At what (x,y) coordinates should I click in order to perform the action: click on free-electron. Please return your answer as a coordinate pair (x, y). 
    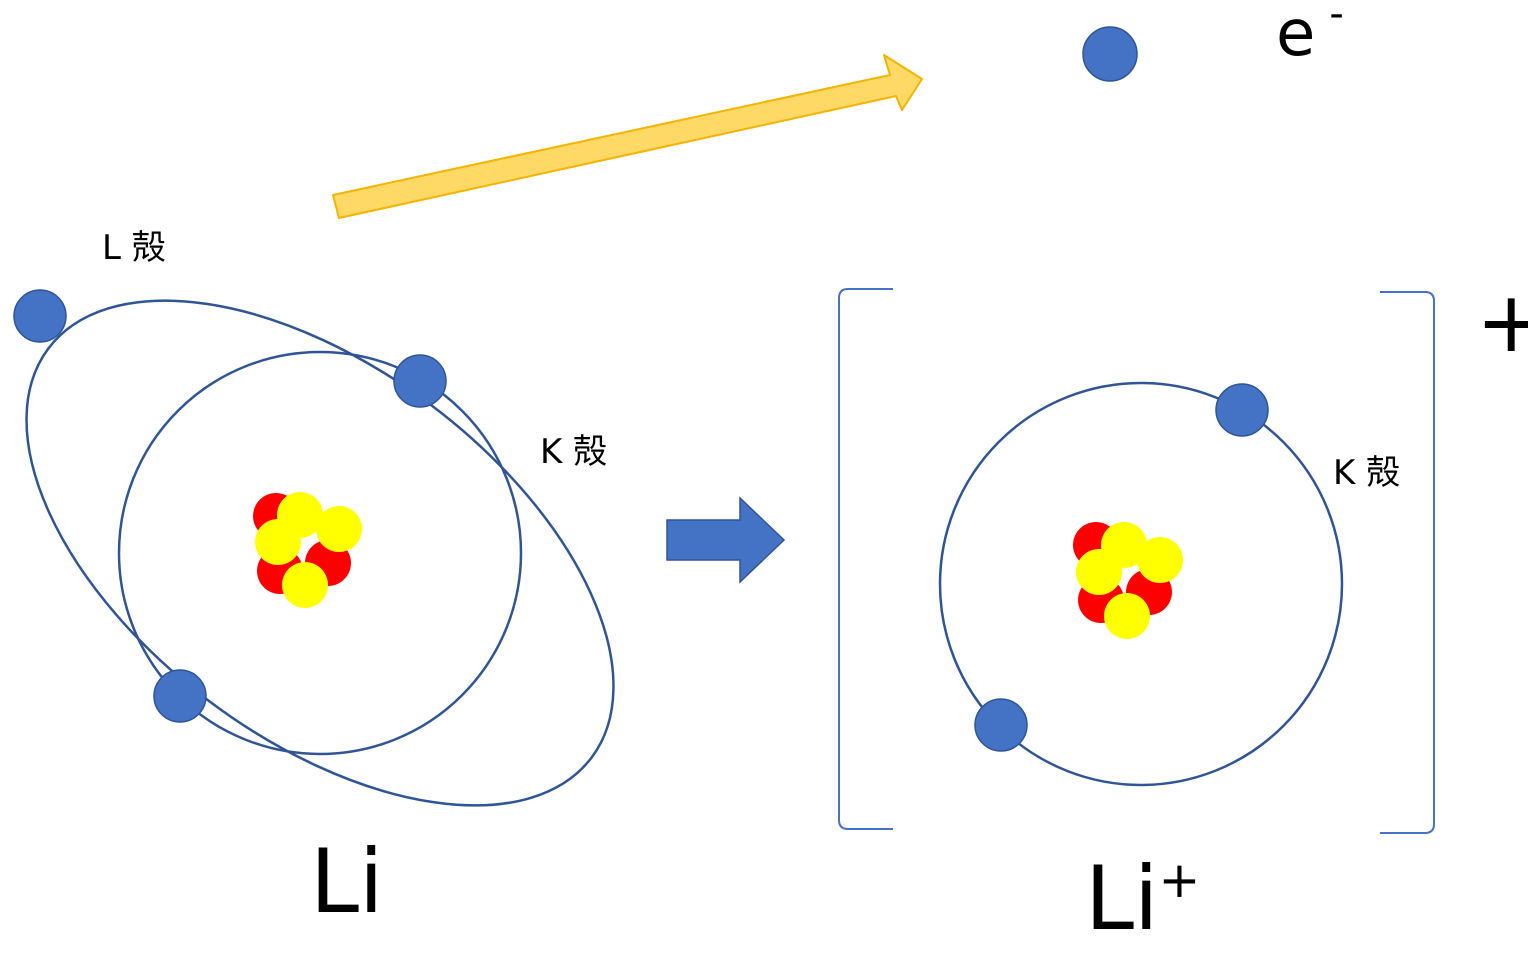
    Looking at the image, I should click on (1110, 54).